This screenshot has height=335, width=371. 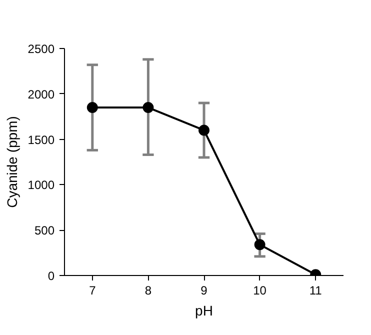 What do you see at coordinates (12, 162) in the screenshot?
I see `y-axis-title: Cyanide (ppm)` at bounding box center [12, 162].